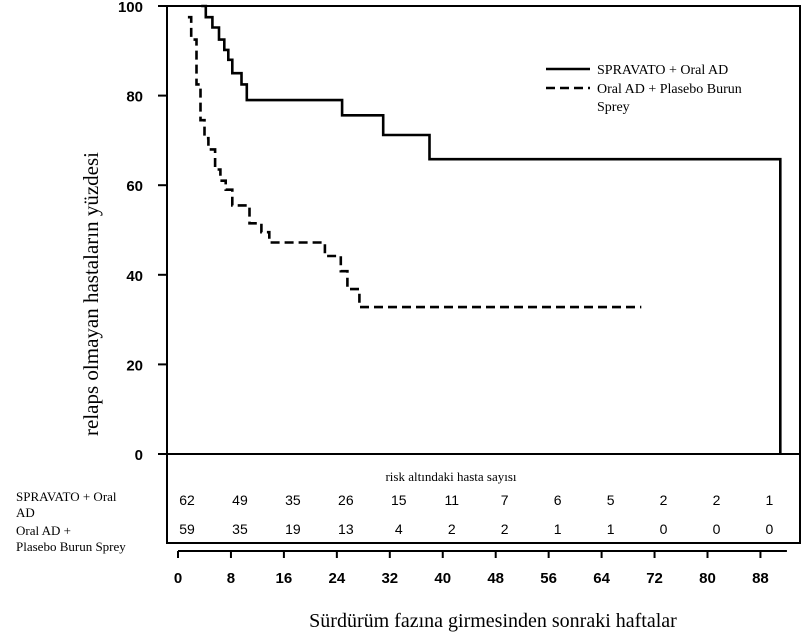  Describe the element at coordinates (187, 500) in the screenshot. I see `risk-count: 62` at that location.